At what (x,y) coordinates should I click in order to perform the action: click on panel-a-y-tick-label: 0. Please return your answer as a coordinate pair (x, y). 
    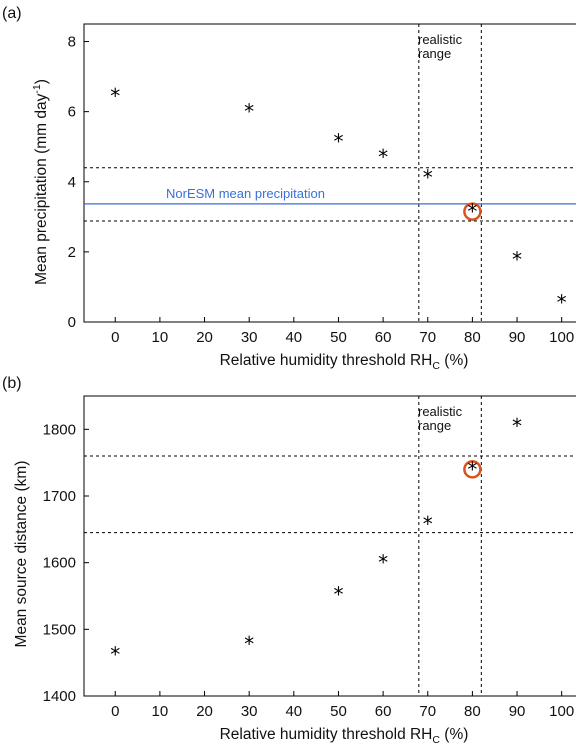
    Looking at the image, I should click on (72, 322).